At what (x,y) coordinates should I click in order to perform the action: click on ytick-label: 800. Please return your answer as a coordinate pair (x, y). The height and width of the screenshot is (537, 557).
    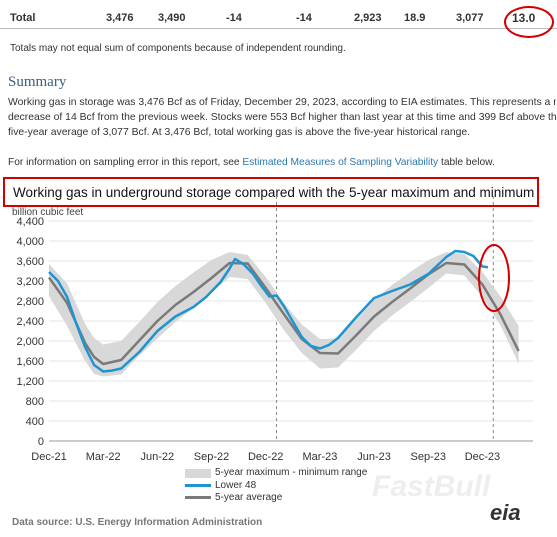
    Looking at the image, I should click on (35, 402).